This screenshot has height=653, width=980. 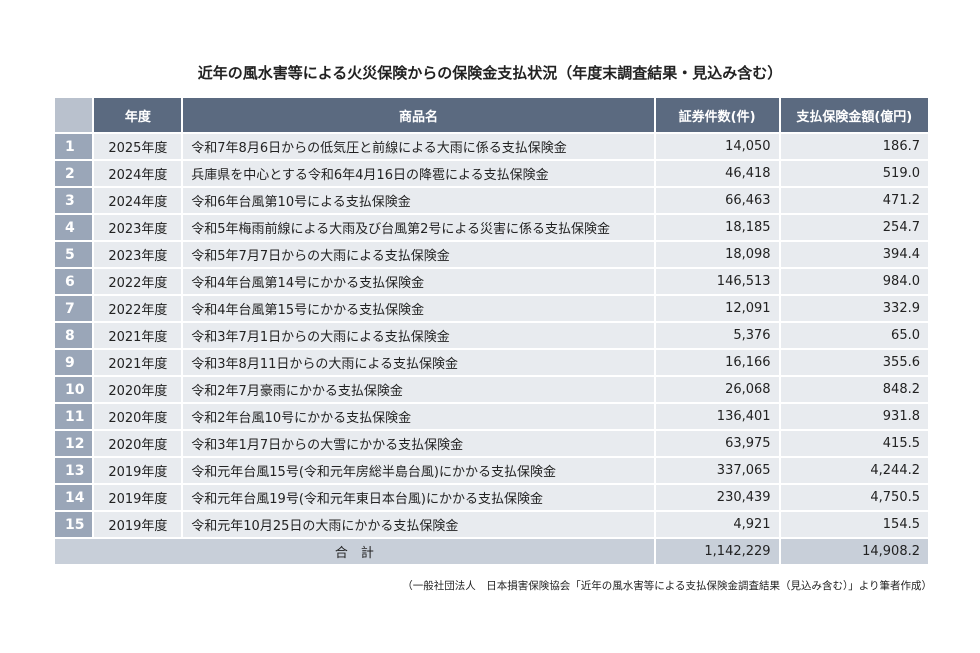 What do you see at coordinates (717, 443) in the screenshot?
I see `cell-count: 63,975` at bounding box center [717, 443].